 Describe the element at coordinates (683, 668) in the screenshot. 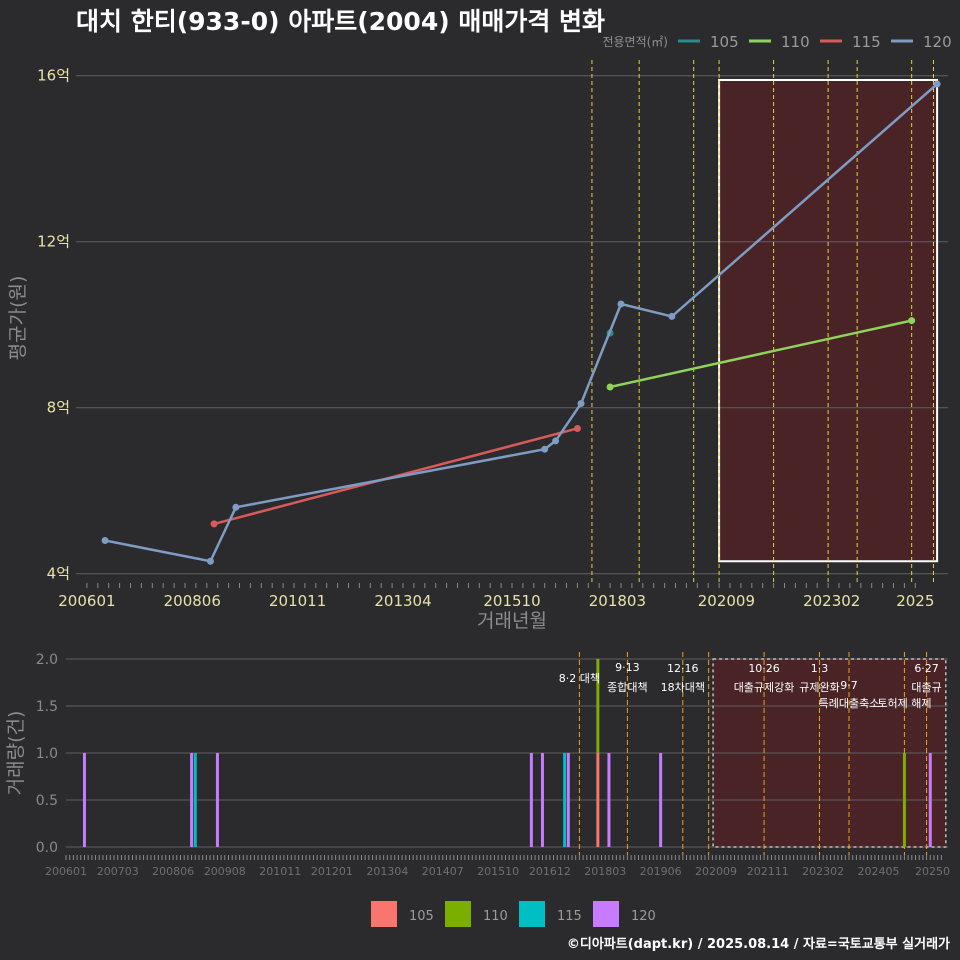

I see `policy-annotation-date: 12·16` at that location.